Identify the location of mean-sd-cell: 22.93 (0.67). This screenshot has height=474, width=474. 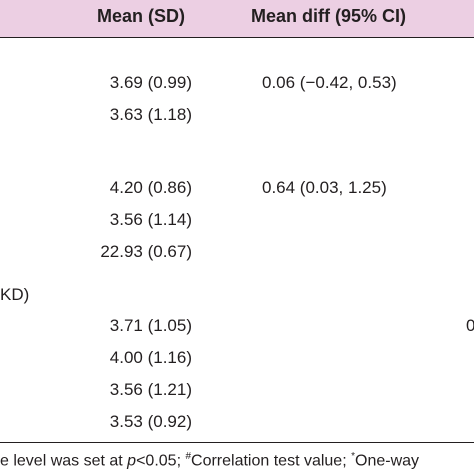
(146, 251).